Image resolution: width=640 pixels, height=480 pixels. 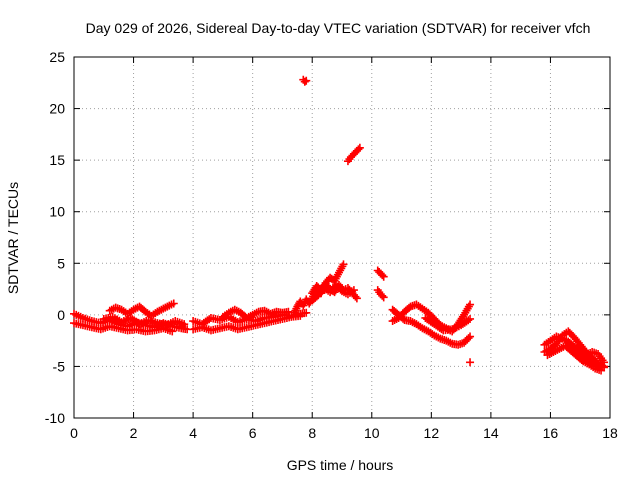 What do you see at coordinates (57, 109) in the screenshot?
I see `y-tick-label: 20` at bounding box center [57, 109].